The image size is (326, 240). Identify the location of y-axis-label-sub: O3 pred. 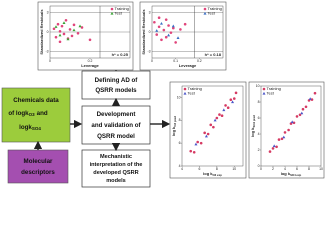
(175, 121).